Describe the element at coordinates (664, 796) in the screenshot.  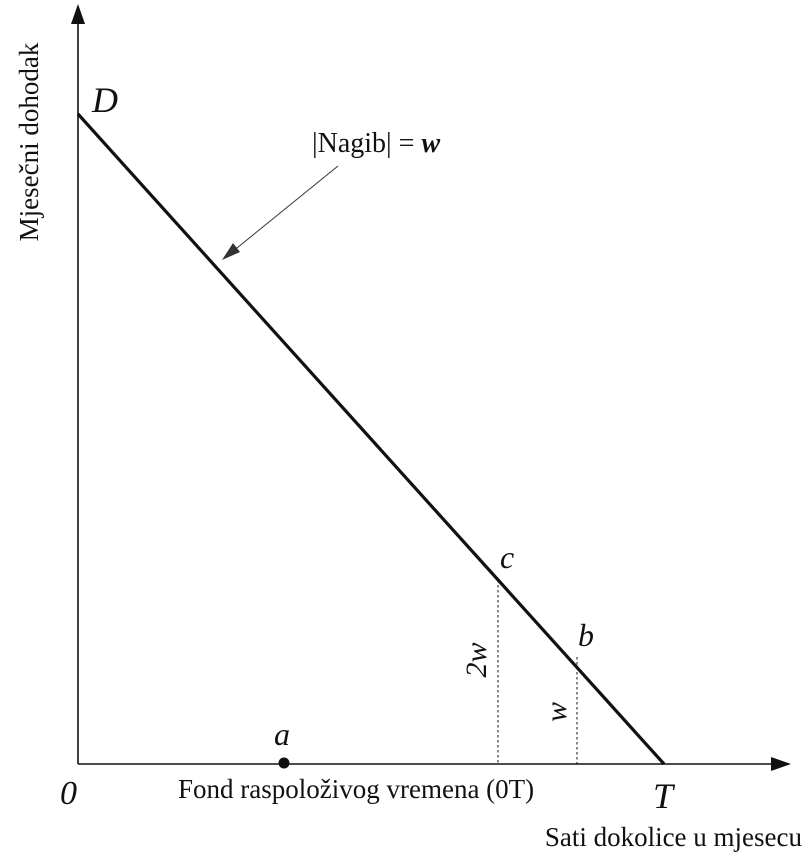
I see `point-t-label: T` at that location.